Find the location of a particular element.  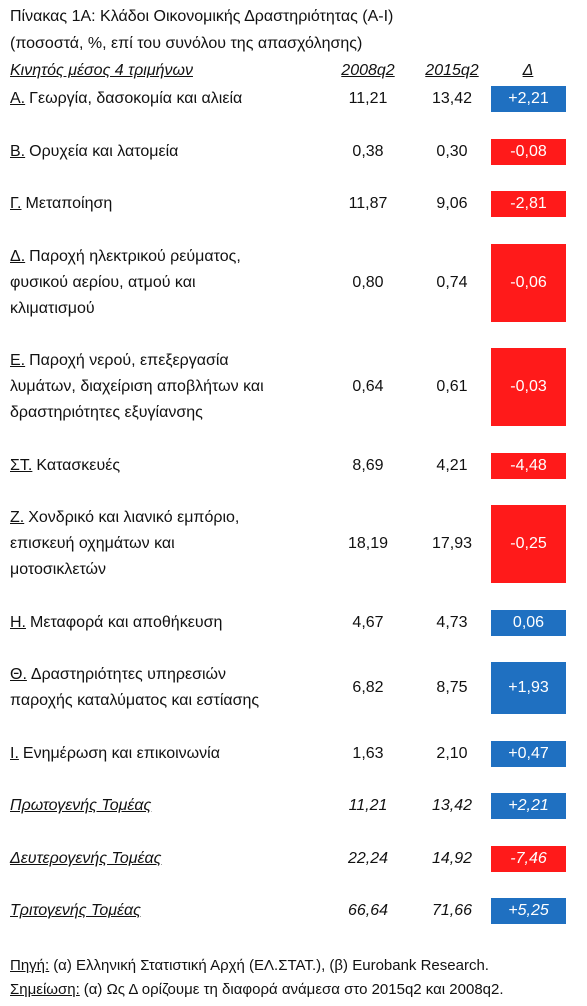

row-label: λυμάτων, διαχείριση αποβλήτων και is located at coordinates (137, 387).